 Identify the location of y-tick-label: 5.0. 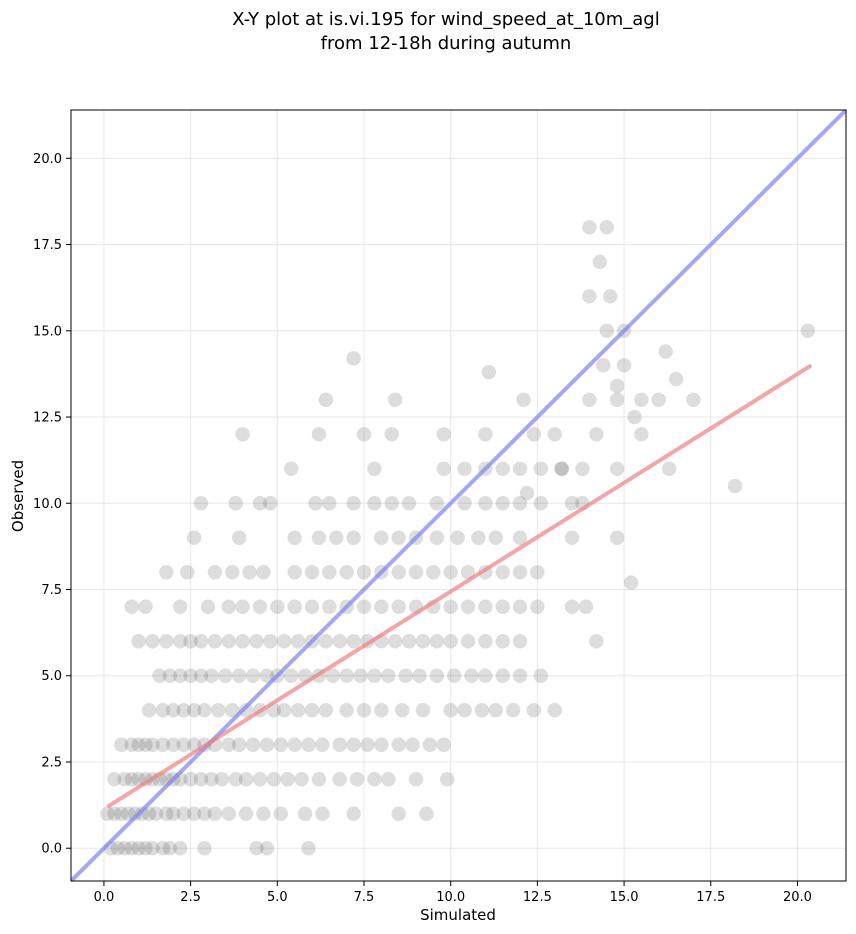
(51, 676).